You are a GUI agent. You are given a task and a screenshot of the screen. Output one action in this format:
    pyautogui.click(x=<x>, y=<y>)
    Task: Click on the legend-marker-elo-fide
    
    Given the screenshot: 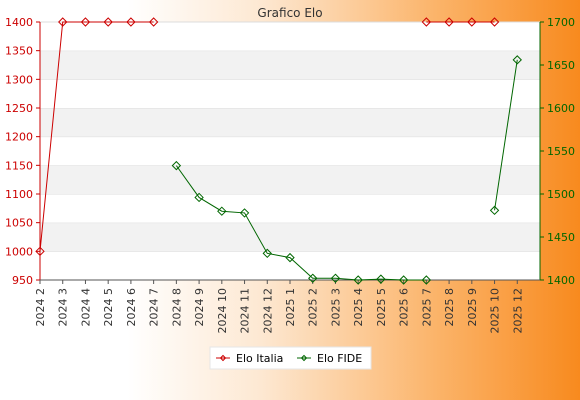 What is the action you would take?
    pyautogui.click(x=304, y=358)
    